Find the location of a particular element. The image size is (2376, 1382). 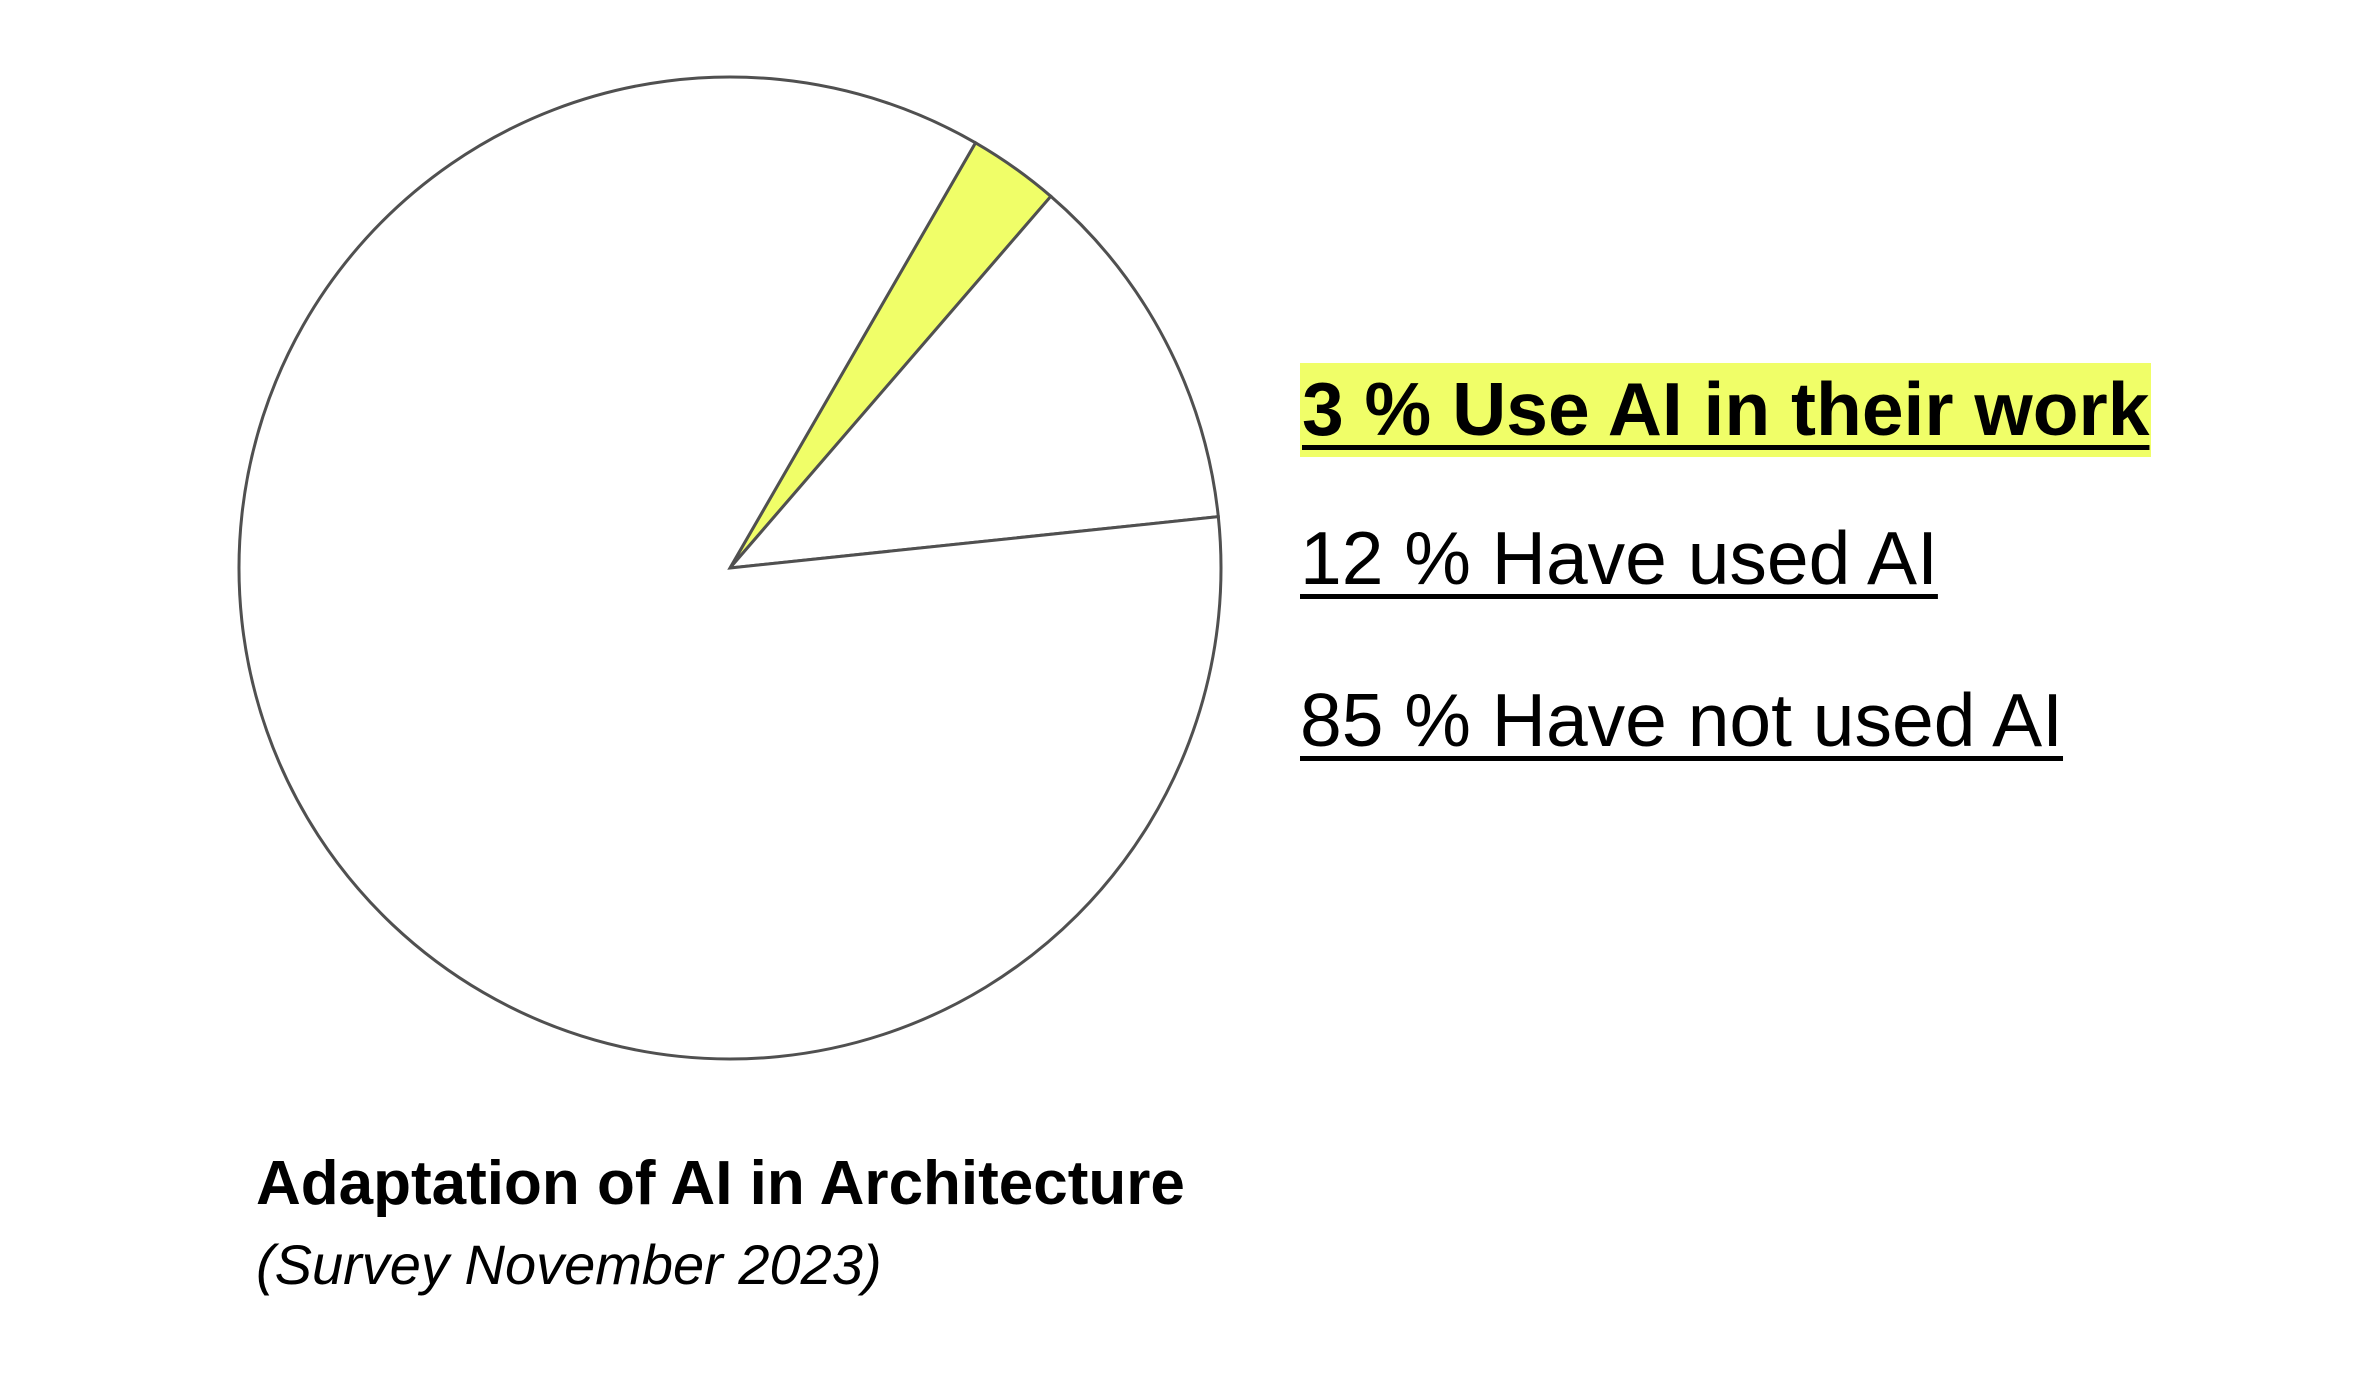

legend-label: 3 % Use AI in their work is located at coordinates (1726, 410).